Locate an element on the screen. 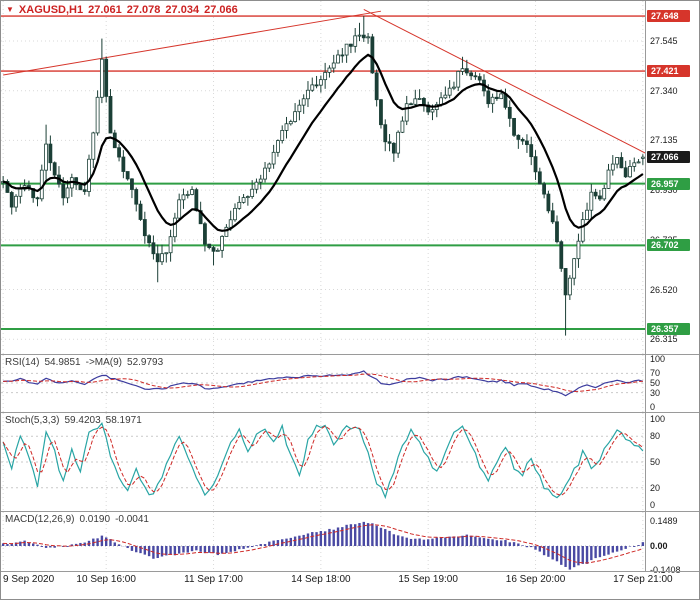  ohlc-open: 27.061 is located at coordinates (105, 10).